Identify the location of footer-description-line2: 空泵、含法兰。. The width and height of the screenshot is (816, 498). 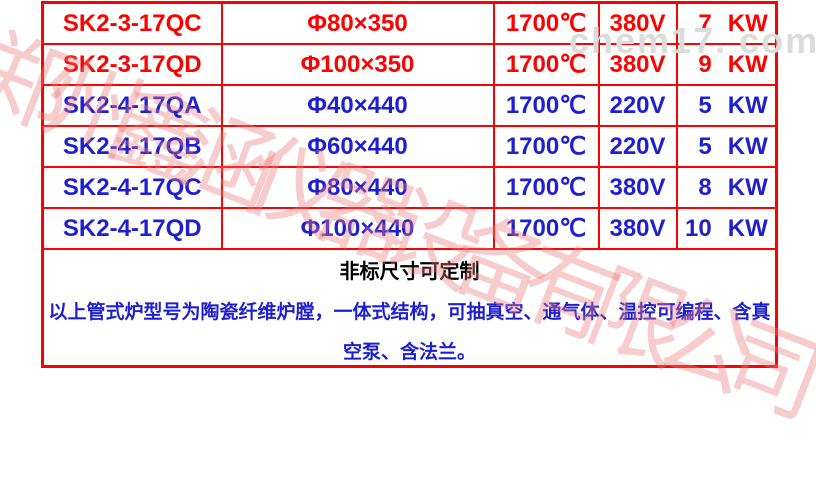
(409, 352).